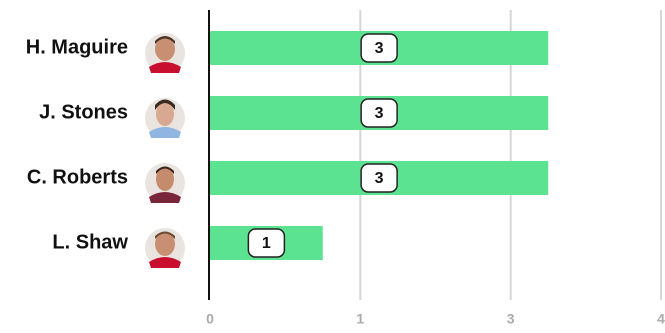 Image resolution: width=665 pixels, height=333 pixels. I want to click on y-tick-label: C. Roberts, so click(77, 177).